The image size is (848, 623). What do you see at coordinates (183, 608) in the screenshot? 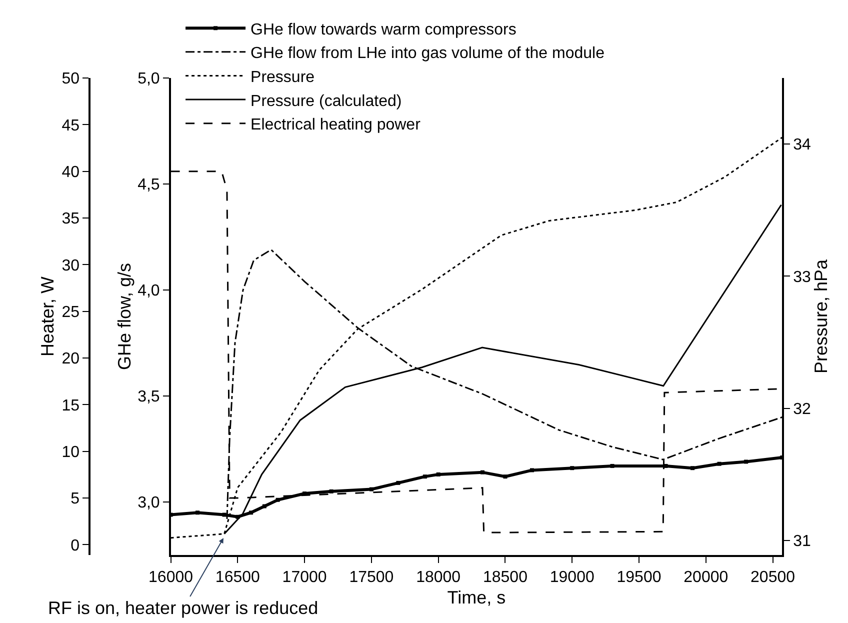
I see `annotation: RF is on, heater power is reduced` at bounding box center [183, 608].